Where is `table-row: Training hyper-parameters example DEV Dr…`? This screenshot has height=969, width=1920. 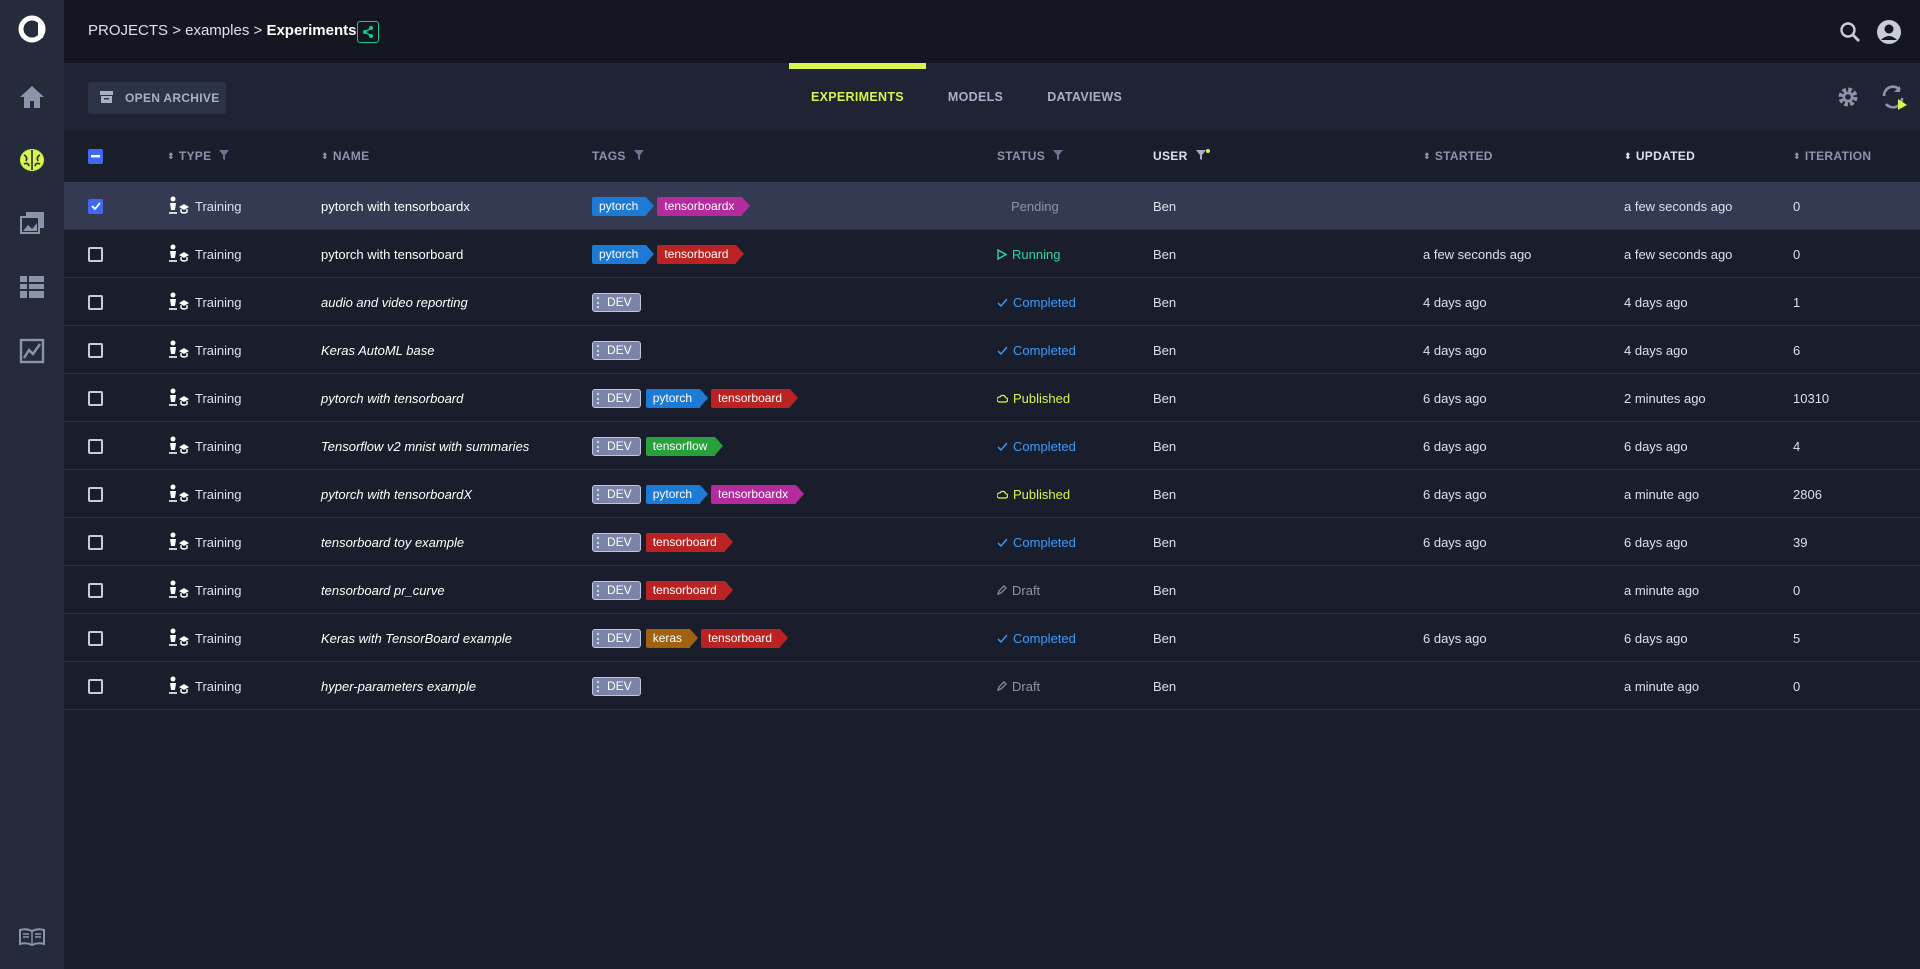 table-row: Training hyper-parameters example DEV Dr… is located at coordinates (992, 686).